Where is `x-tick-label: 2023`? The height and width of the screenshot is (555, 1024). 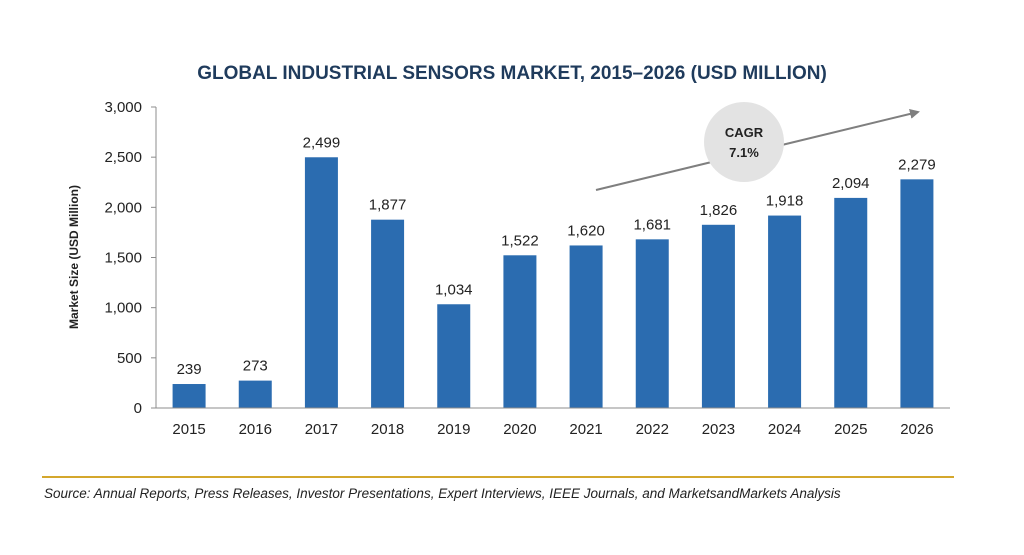 x-tick-label: 2023 is located at coordinates (718, 429).